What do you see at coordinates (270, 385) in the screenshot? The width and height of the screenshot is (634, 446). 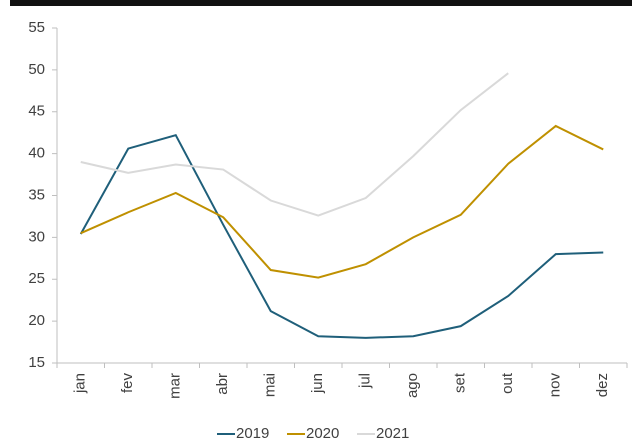 I see `x-tick-label: mai` at bounding box center [270, 385].